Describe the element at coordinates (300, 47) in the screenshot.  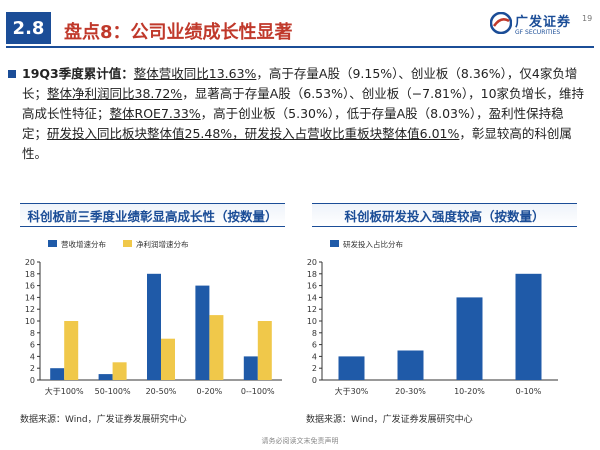
I see `header-divider` at that location.